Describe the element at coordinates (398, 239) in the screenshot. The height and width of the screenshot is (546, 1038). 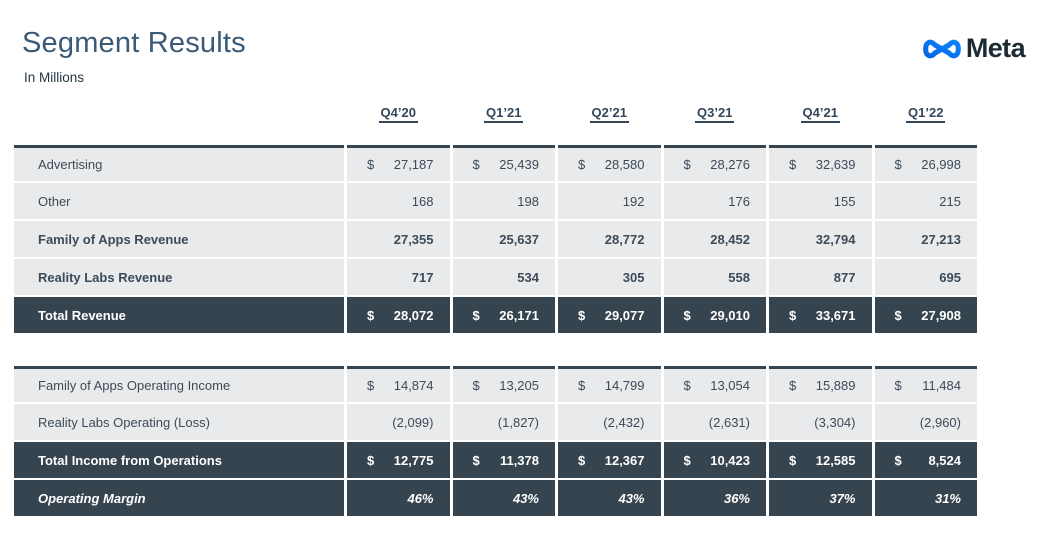
I see `cell-value: 27,355` at that location.